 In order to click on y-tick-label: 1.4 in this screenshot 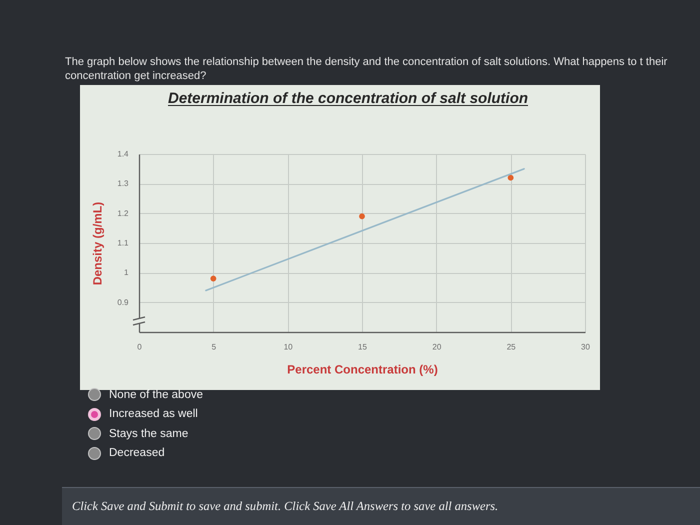, I will do `click(123, 154)`.